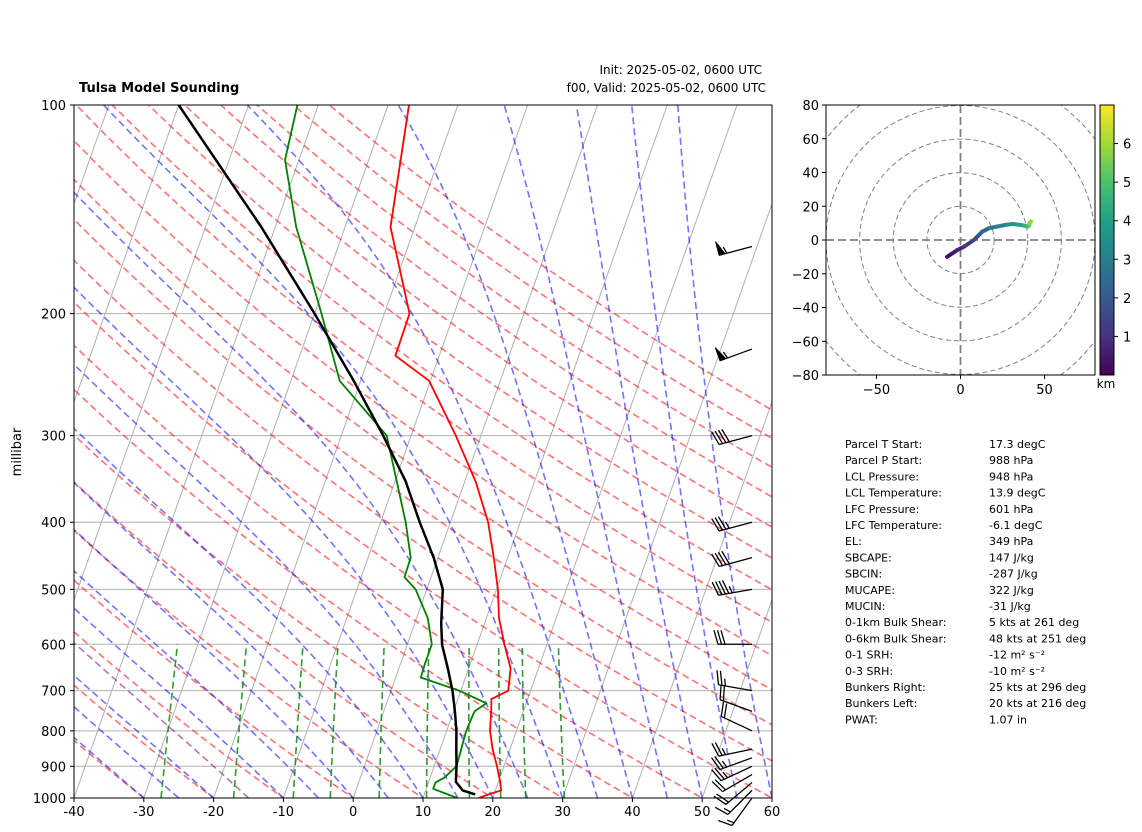 The height and width of the screenshot is (832, 1142). Describe the element at coordinates (960, 240) in the screenshot. I see `hodograph-background` at that location.